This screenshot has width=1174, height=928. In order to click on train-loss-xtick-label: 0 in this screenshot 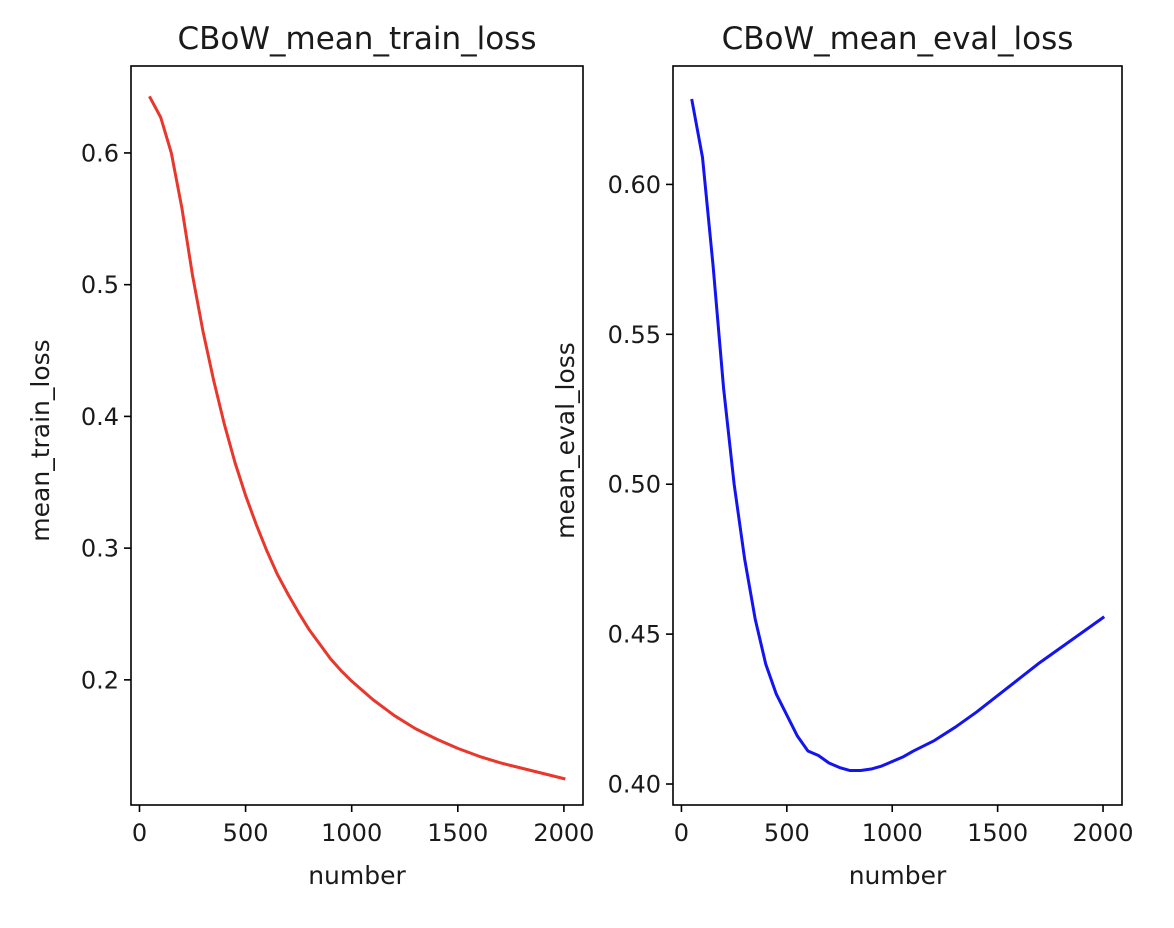, I will do `click(139, 833)`.